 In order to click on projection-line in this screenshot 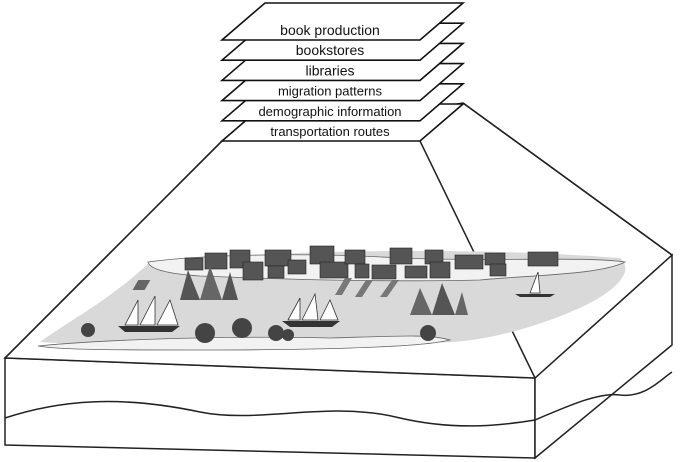, I will do `click(567, 179)`.